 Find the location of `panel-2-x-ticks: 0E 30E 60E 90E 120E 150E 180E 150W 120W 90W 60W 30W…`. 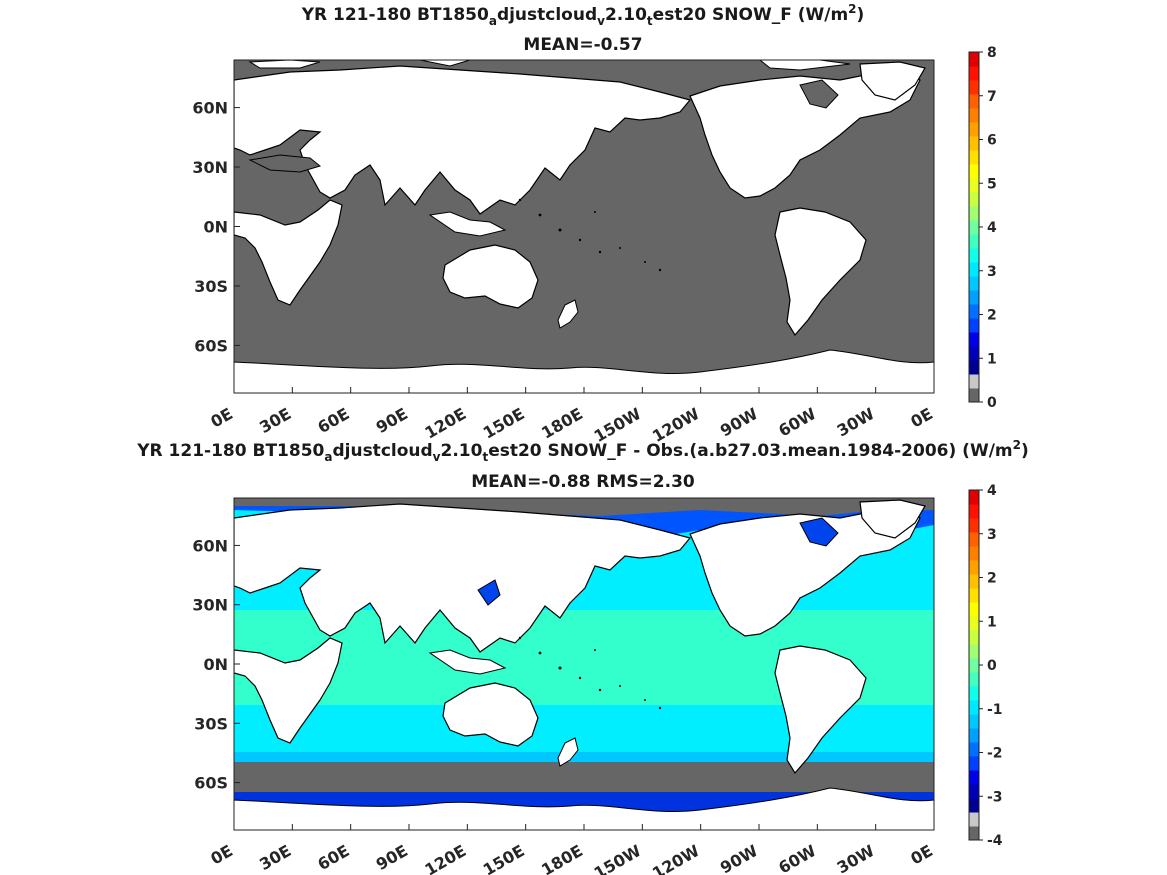

panel-2-x-ticks: 0E 30E 60E 90E 120E 150E 180E 150W 120W 90W 60W 30W… is located at coordinates (571, 849).